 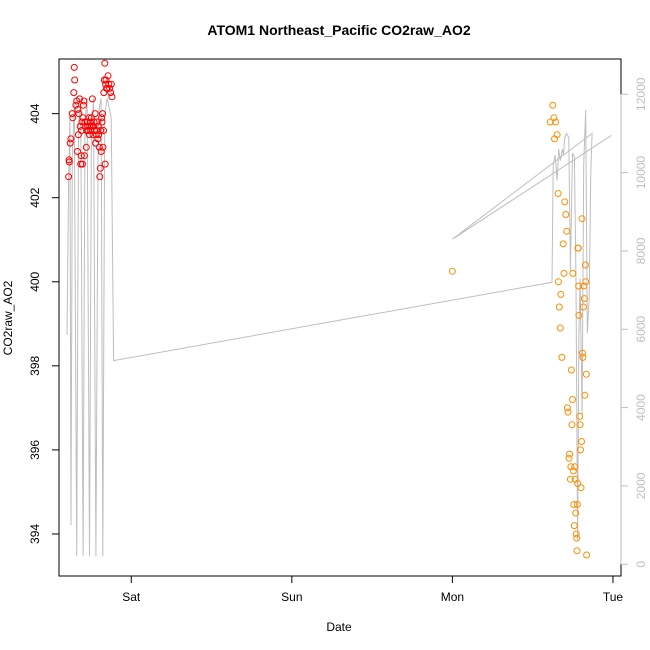 I want to click on y-tick-label: 404, so click(x=35, y=113).